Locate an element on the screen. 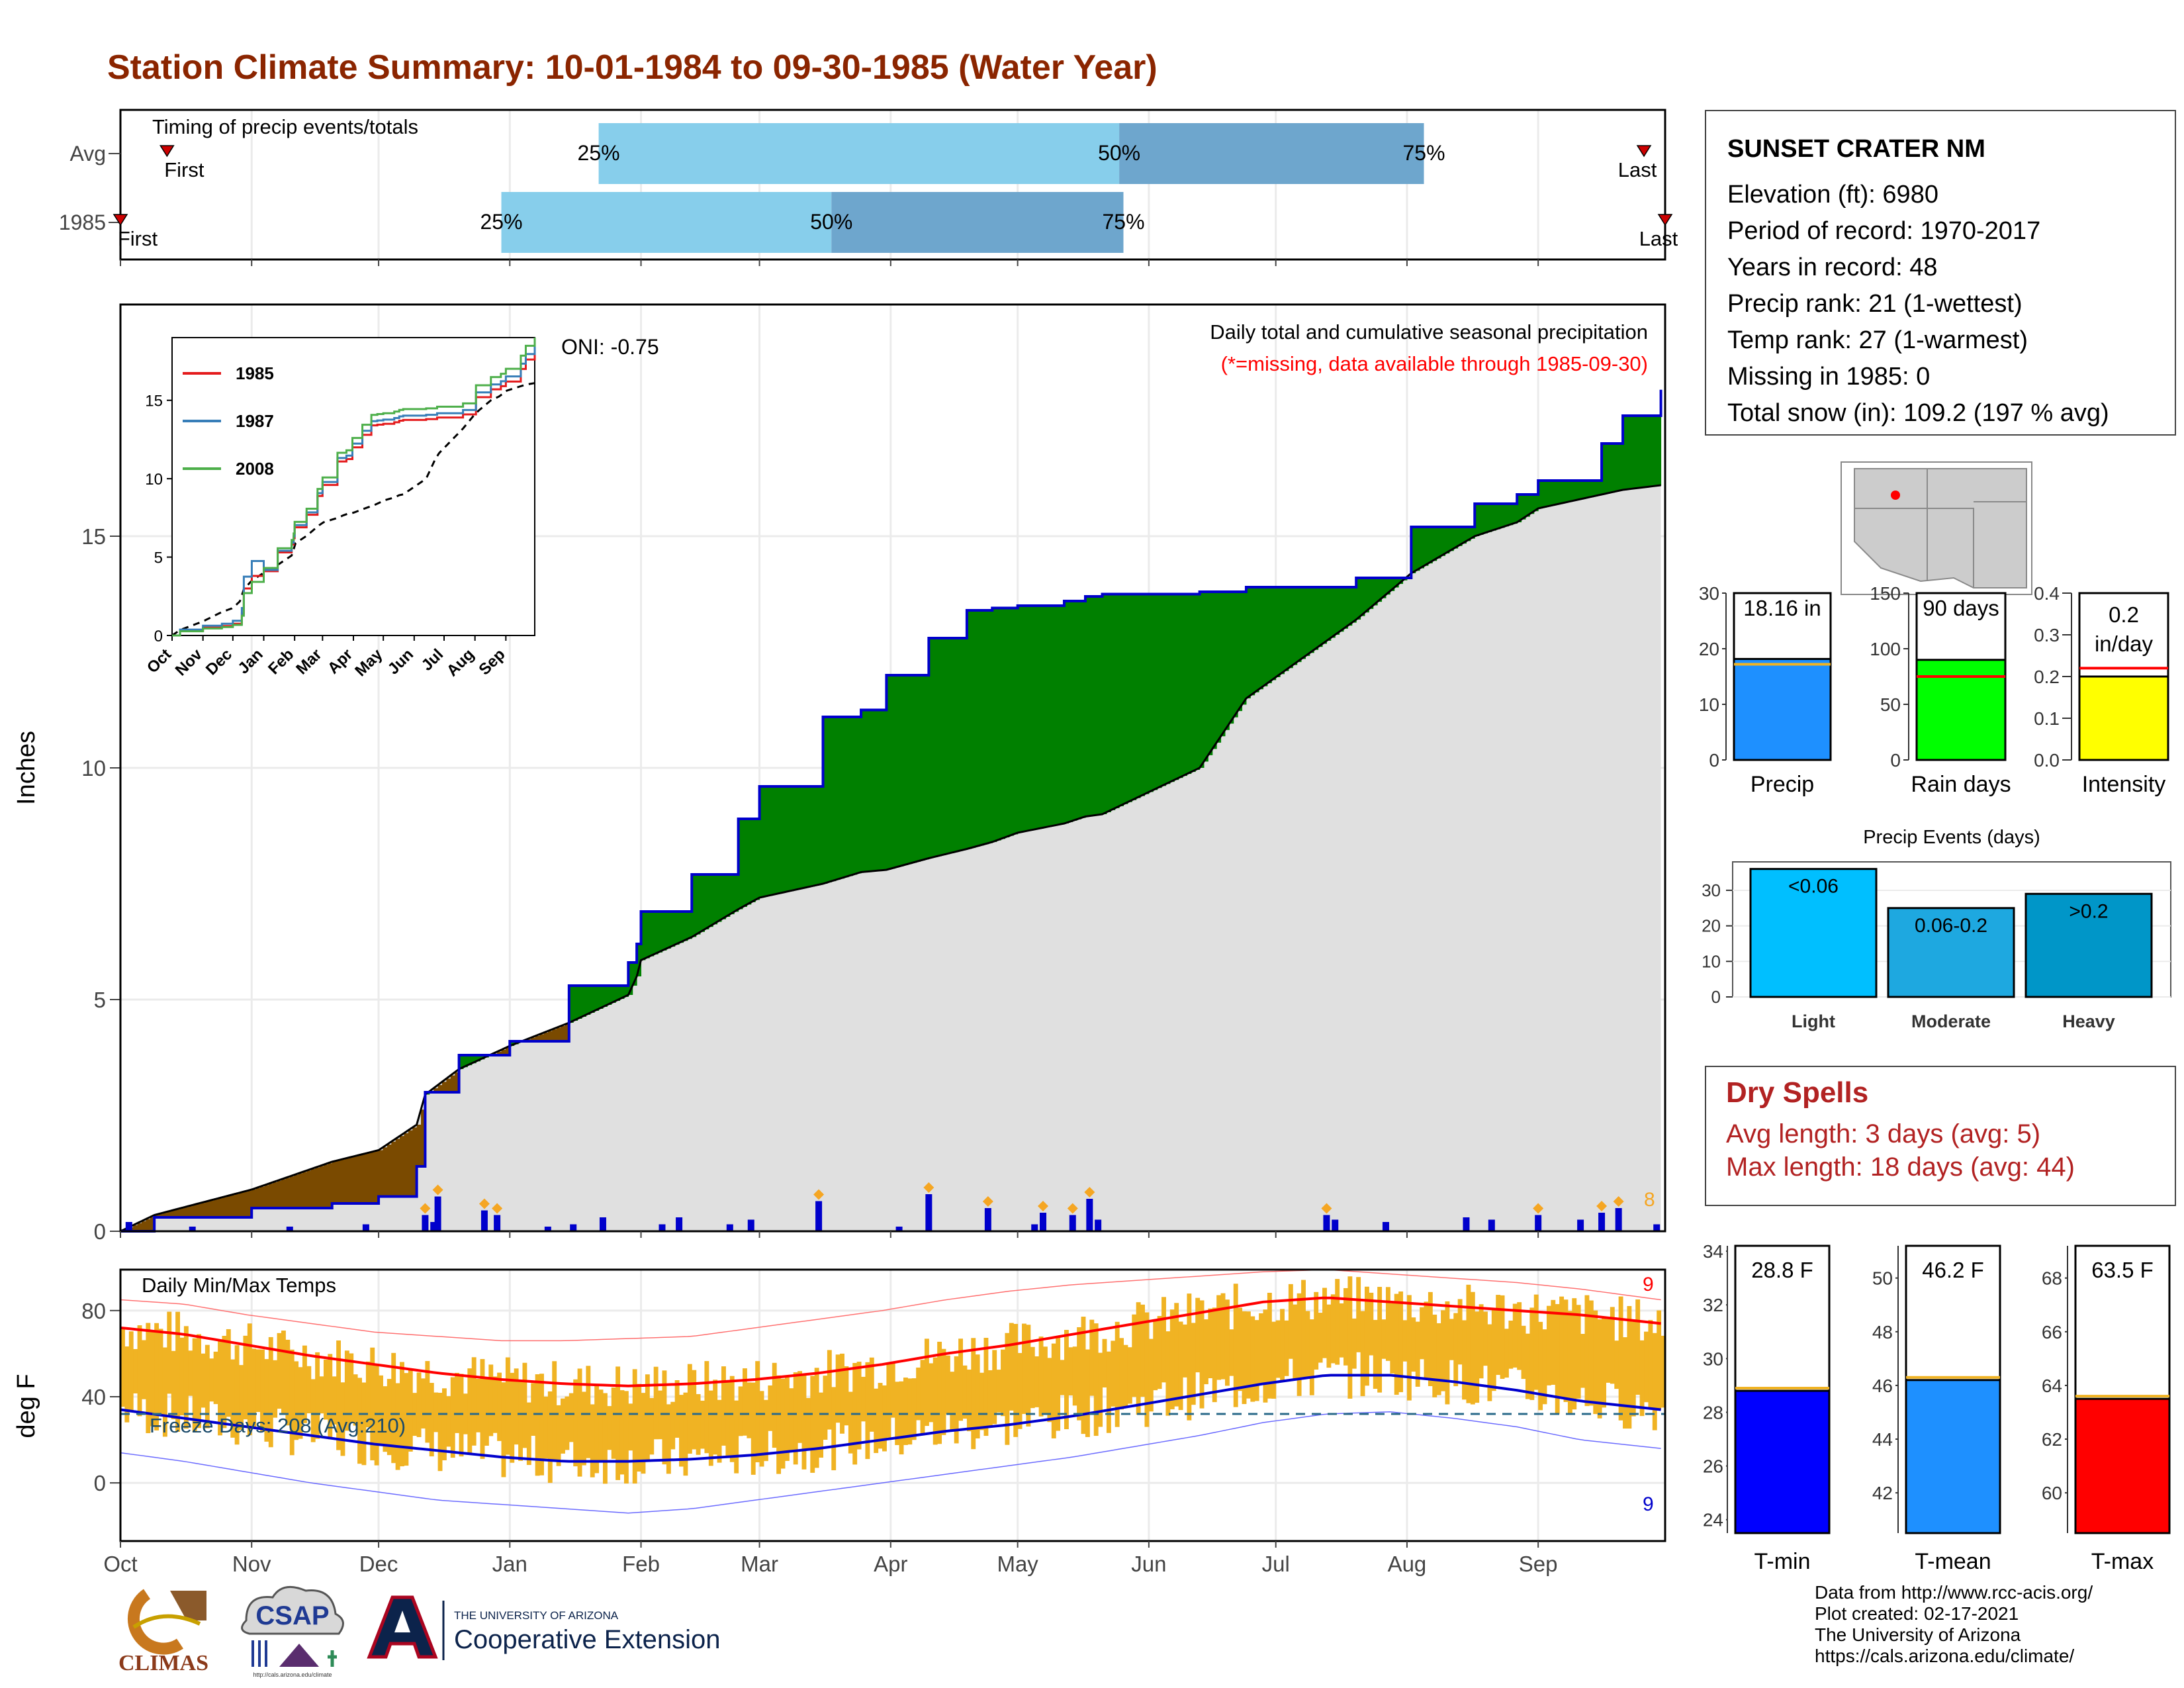 The height and width of the screenshot is (1688, 2184). tmax-x-label: T-max is located at coordinates (2122, 1561).